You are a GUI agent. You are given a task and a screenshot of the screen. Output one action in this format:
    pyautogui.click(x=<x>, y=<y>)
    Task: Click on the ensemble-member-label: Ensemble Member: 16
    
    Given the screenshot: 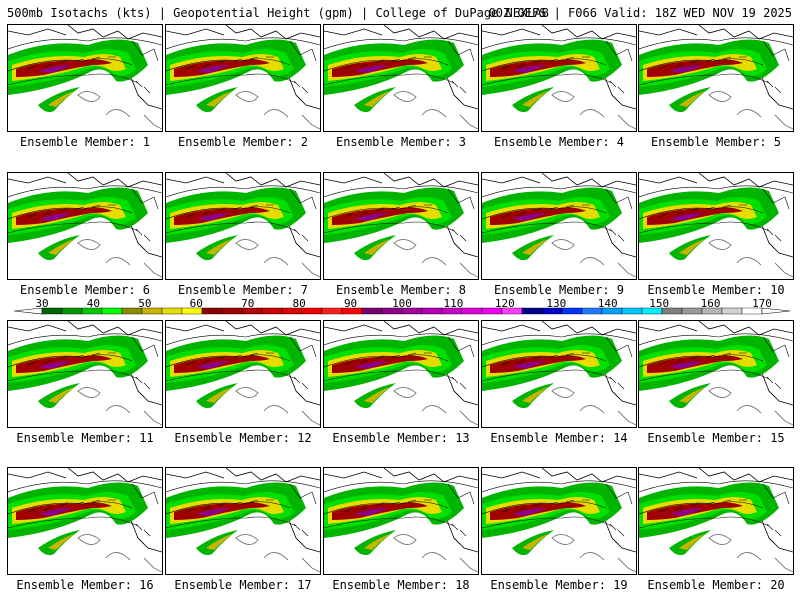 What is the action you would take?
    pyautogui.click(x=85, y=585)
    